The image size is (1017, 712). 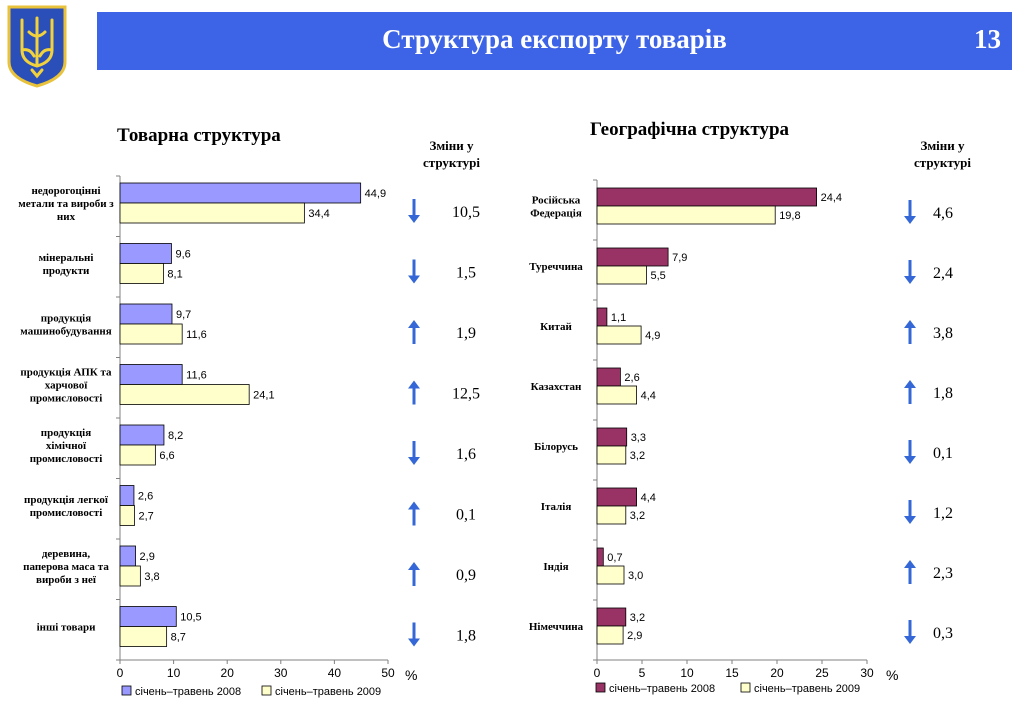 I want to click on goods-change-value: 1,9, so click(x=466, y=333).